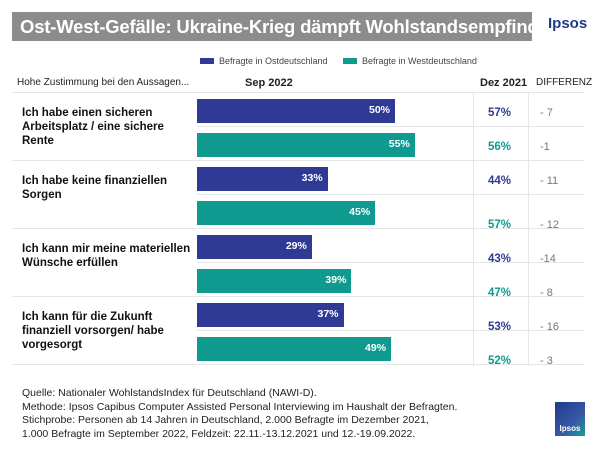  What do you see at coordinates (269, 83) in the screenshot?
I see `header-sep-2022: Sep 2022` at bounding box center [269, 83].